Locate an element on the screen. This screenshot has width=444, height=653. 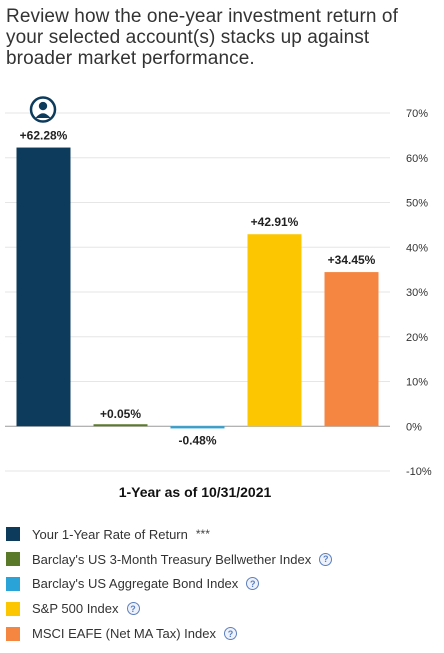
y-tick-label: 20% is located at coordinates (417, 338).